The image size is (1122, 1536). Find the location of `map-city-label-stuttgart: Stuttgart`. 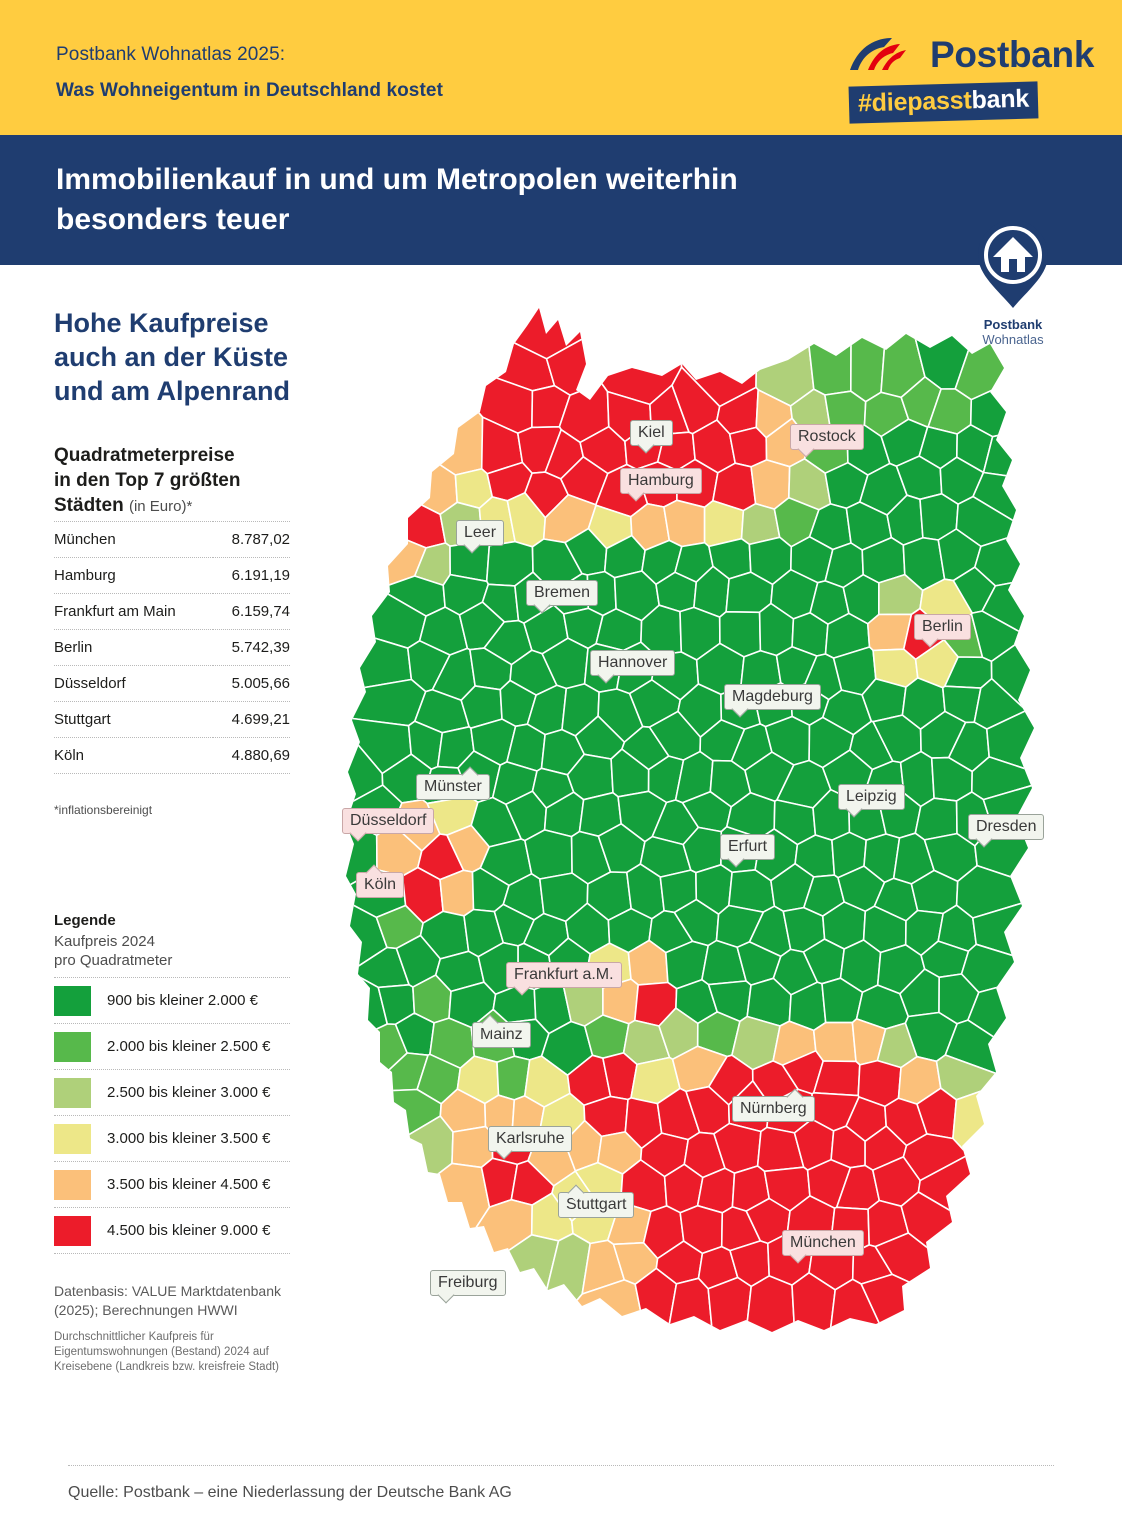

map-city-label-stuttgart: Stuttgart is located at coordinates (596, 1201).